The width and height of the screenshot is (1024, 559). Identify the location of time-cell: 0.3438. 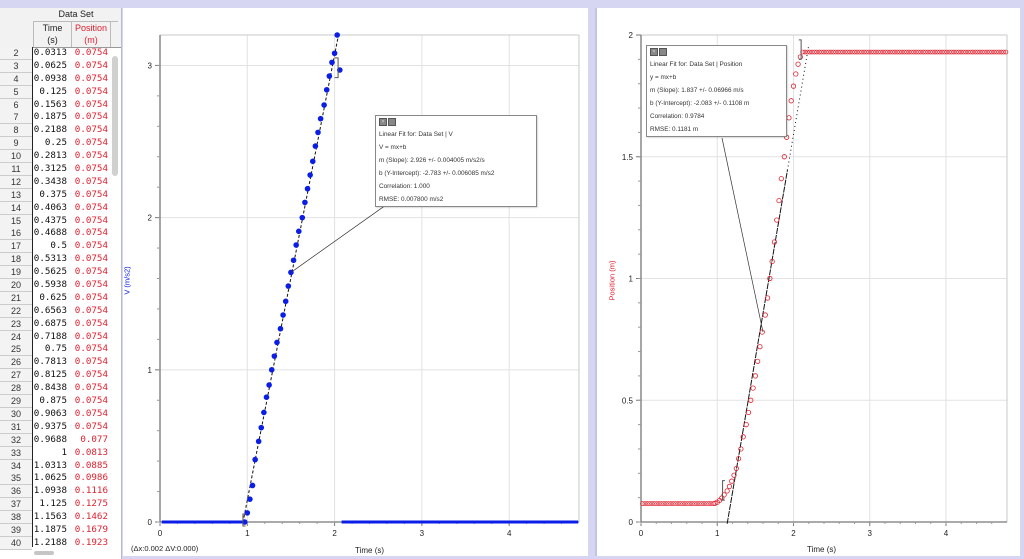
(50, 181).